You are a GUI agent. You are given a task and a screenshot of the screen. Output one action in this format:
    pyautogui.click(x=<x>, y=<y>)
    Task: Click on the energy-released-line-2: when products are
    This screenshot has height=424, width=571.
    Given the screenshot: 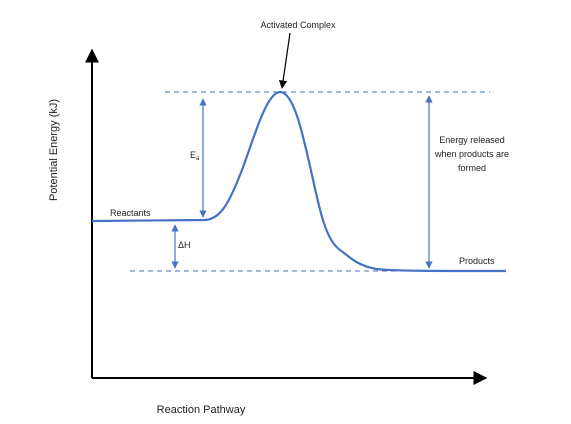 What is the action you would take?
    pyautogui.click(x=471, y=154)
    